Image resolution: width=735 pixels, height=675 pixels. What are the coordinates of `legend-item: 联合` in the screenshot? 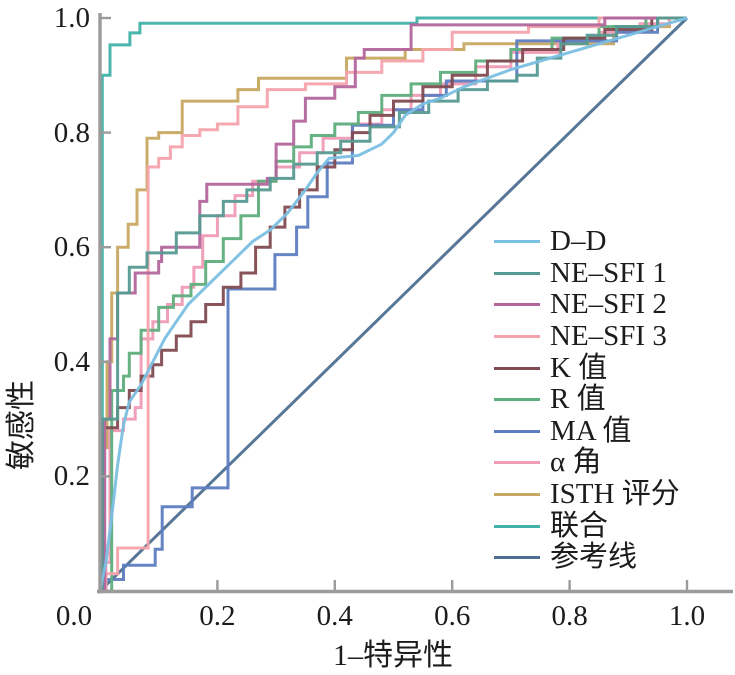 It's located at (587, 526).